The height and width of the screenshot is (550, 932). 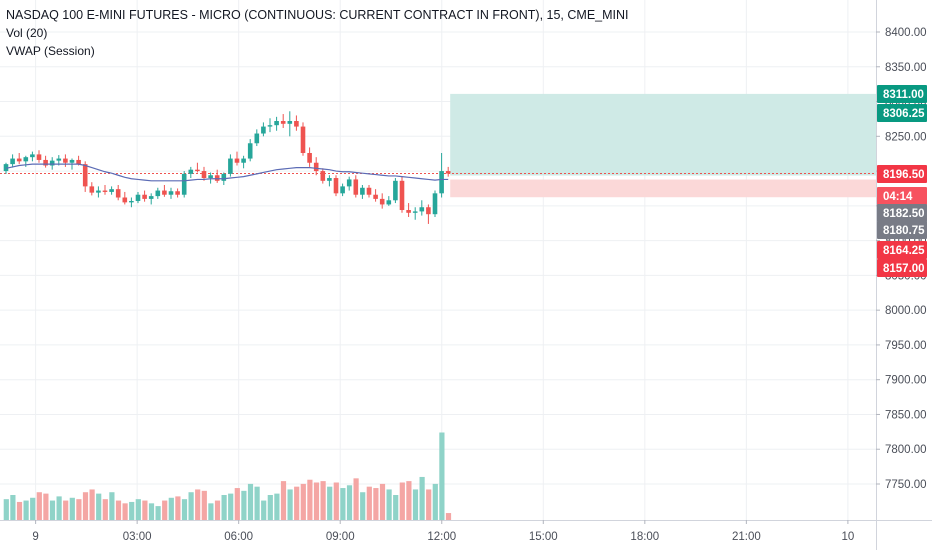 I want to click on candlestick-series, so click(x=227, y=167).